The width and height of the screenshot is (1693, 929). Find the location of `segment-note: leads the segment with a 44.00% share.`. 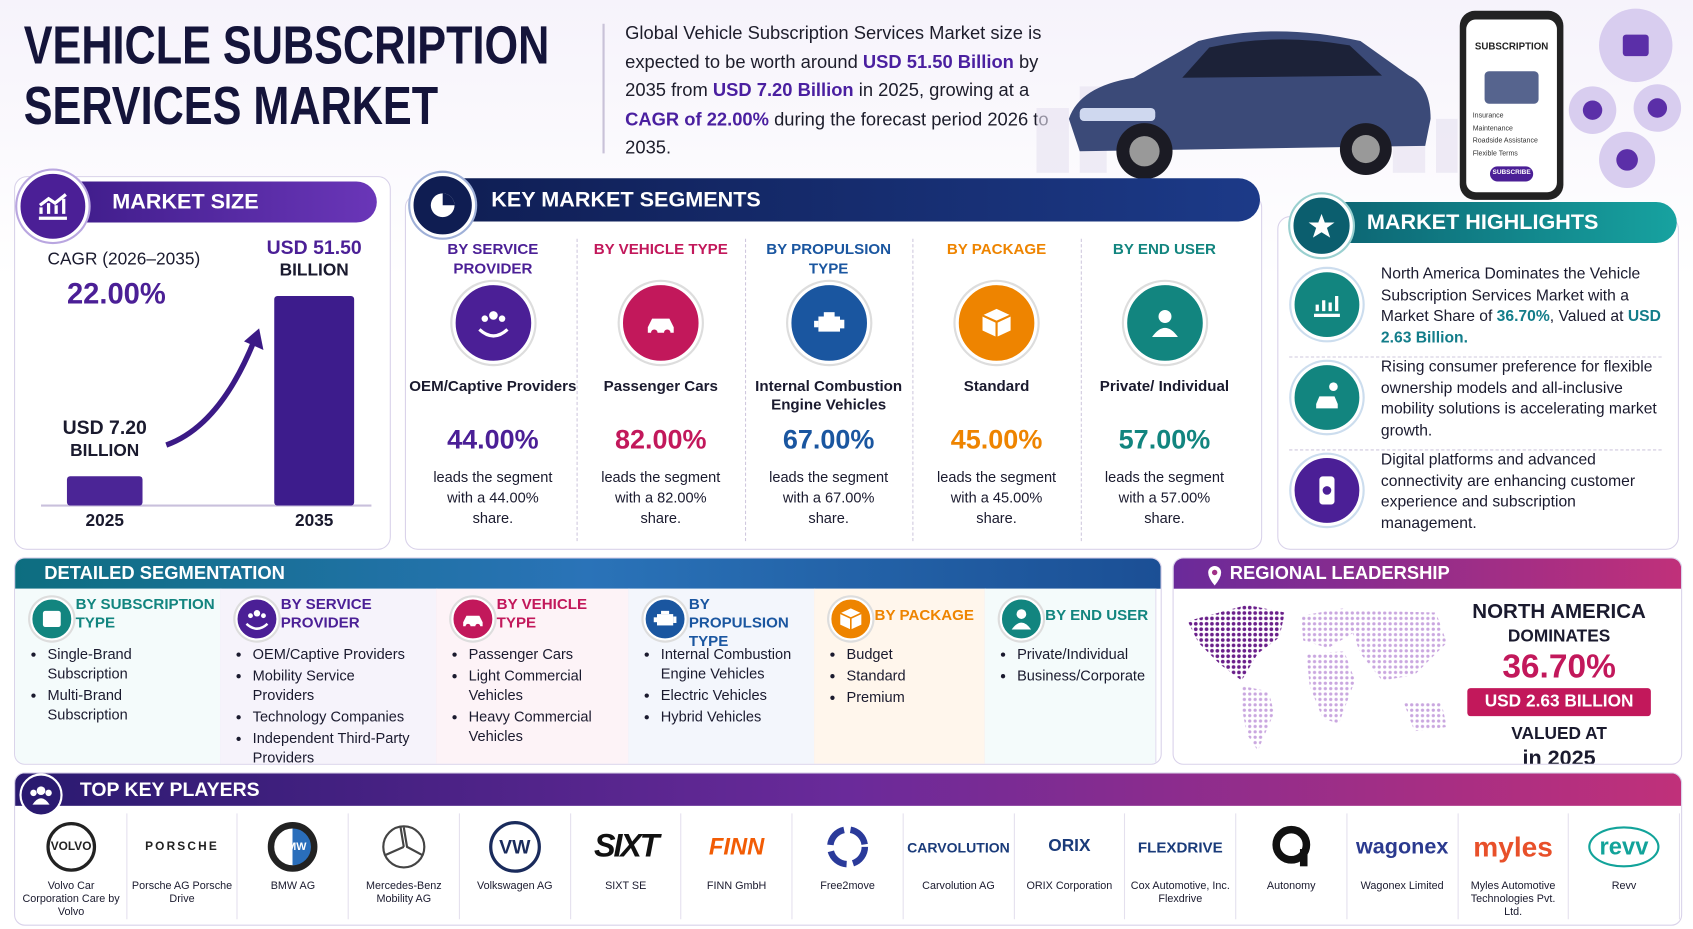

segment-note: leads the segment with a 44.00% share. is located at coordinates (493, 497).